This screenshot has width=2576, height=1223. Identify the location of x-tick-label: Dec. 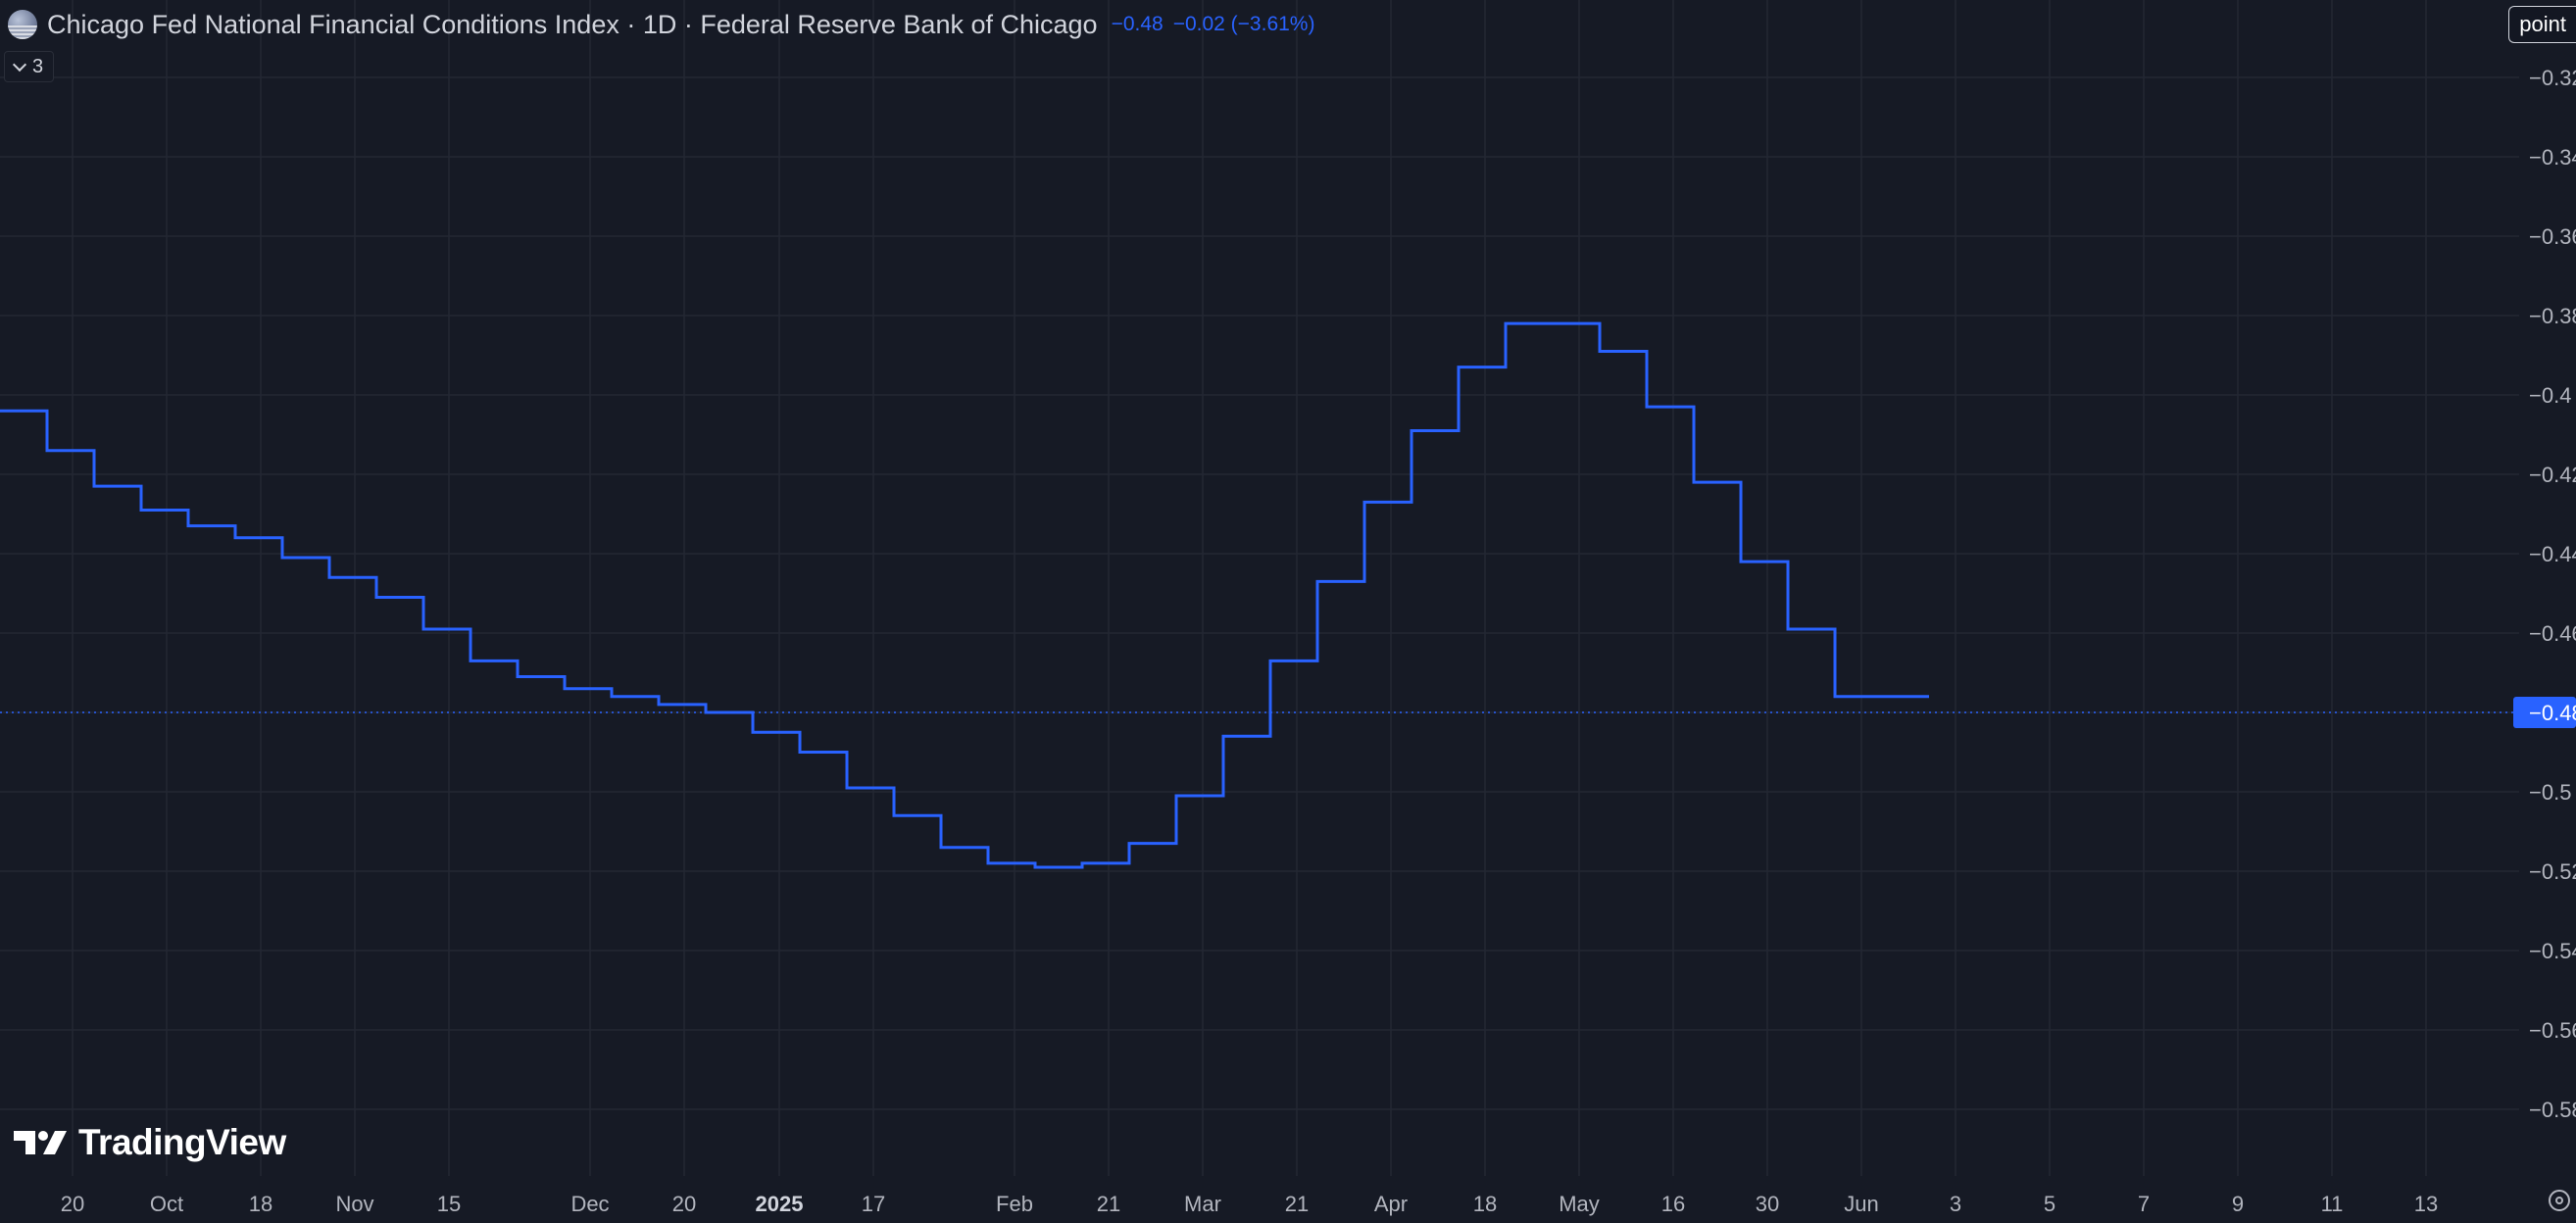
(589, 1204).